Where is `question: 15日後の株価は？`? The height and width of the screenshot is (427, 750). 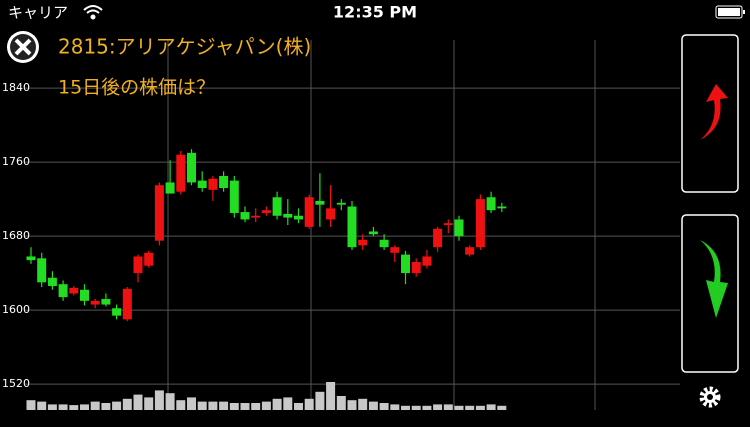
question: 15日後の株価は？ is located at coordinates (136, 88).